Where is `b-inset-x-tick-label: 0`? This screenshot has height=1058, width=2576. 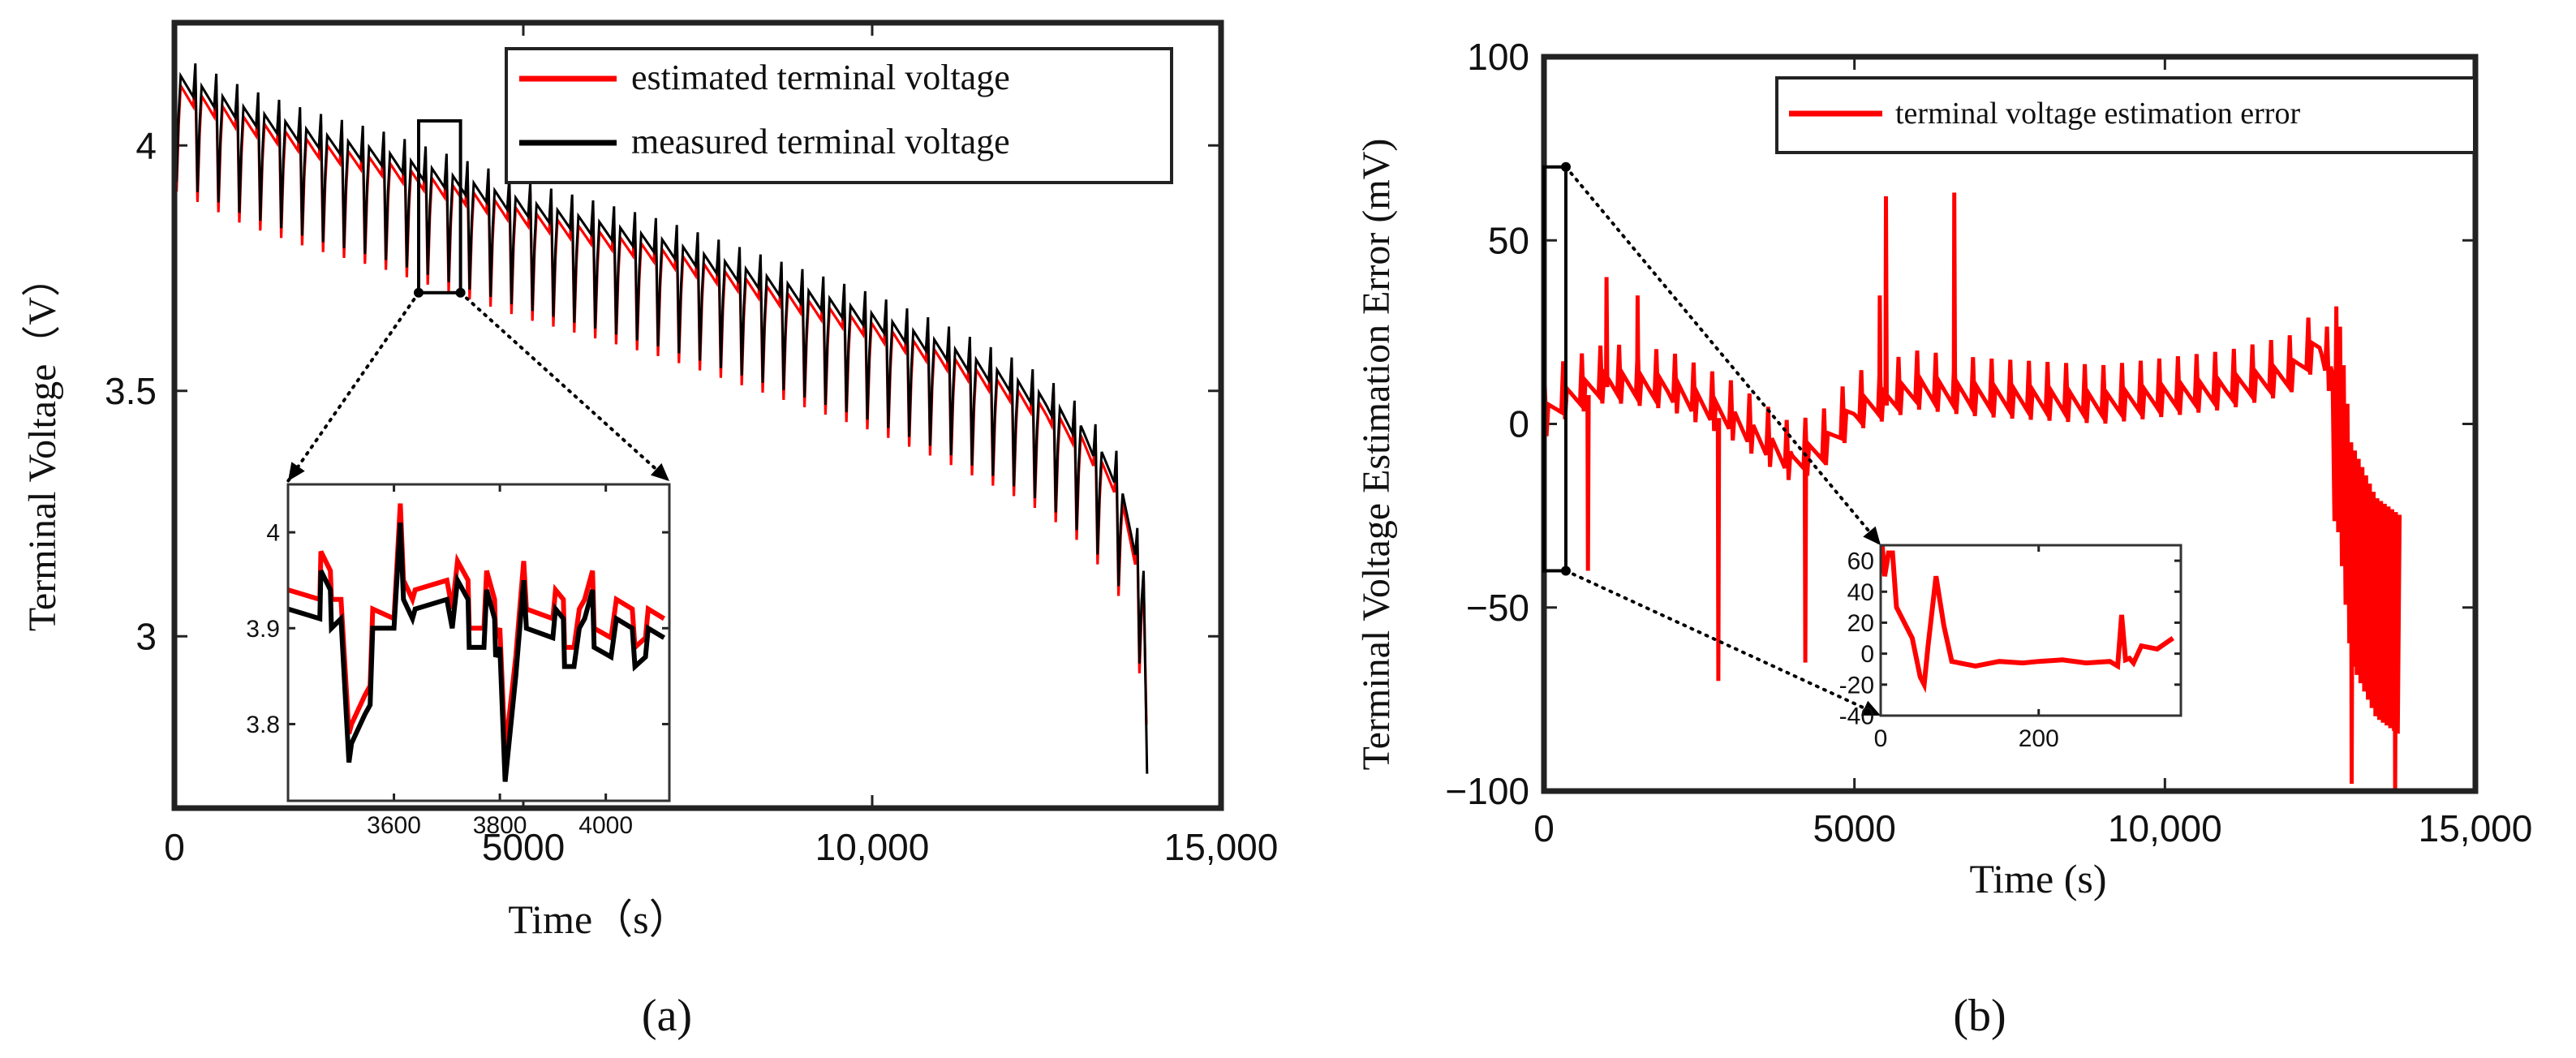
b-inset-x-tick-label: 0 is located at coordinates (1881, 738).